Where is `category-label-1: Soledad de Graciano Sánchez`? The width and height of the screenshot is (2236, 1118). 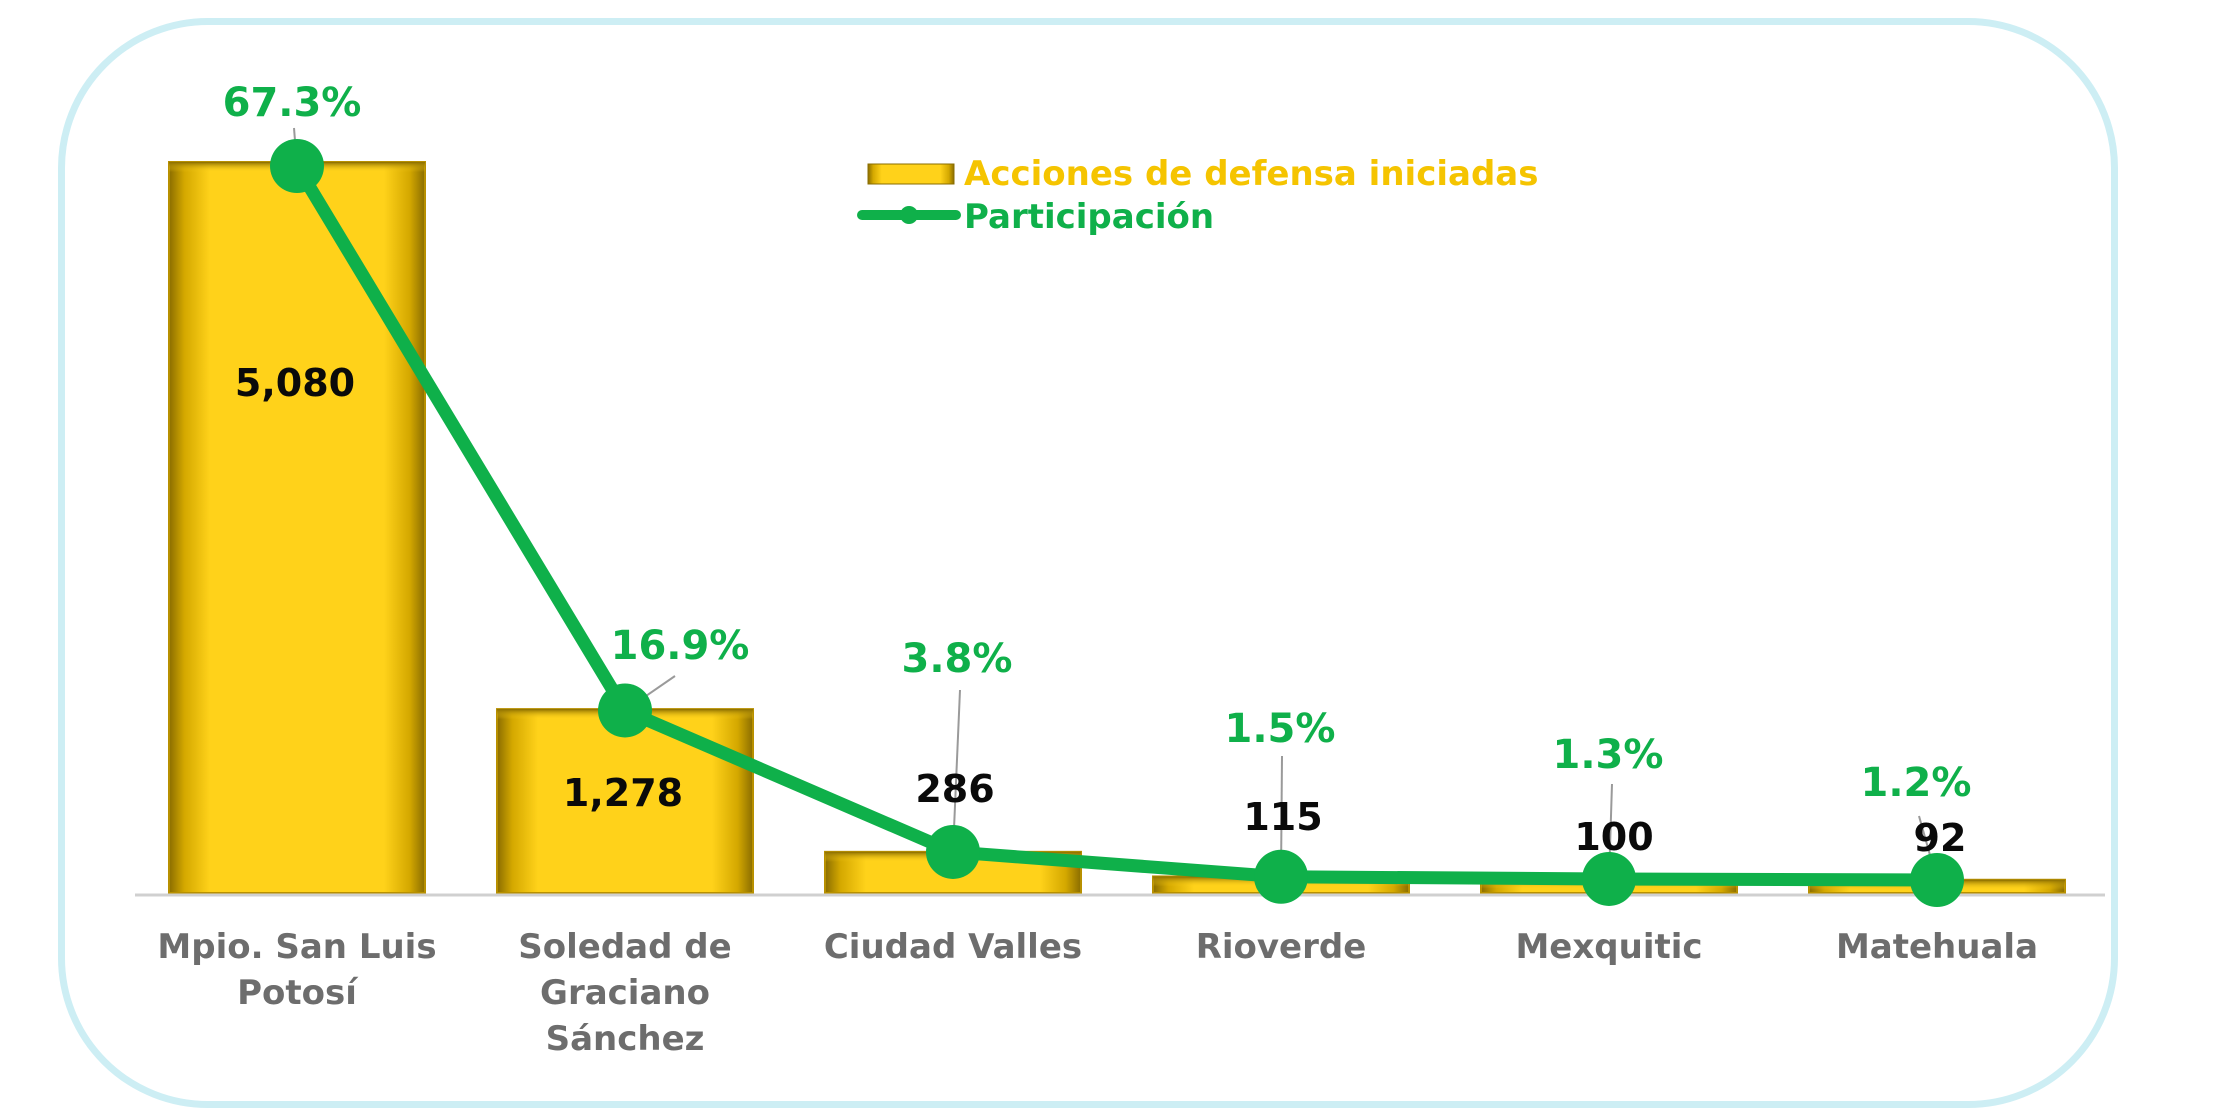 category-label-1: Soledad de Graciano Sánchez is located at coordinates (624, 993).